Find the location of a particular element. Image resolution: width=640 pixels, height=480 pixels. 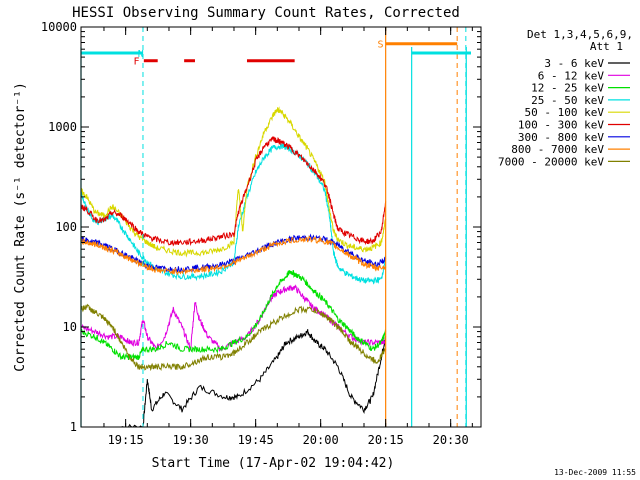

legend-label: 7000 - 20000 keV is located at coordinates (551, 161).